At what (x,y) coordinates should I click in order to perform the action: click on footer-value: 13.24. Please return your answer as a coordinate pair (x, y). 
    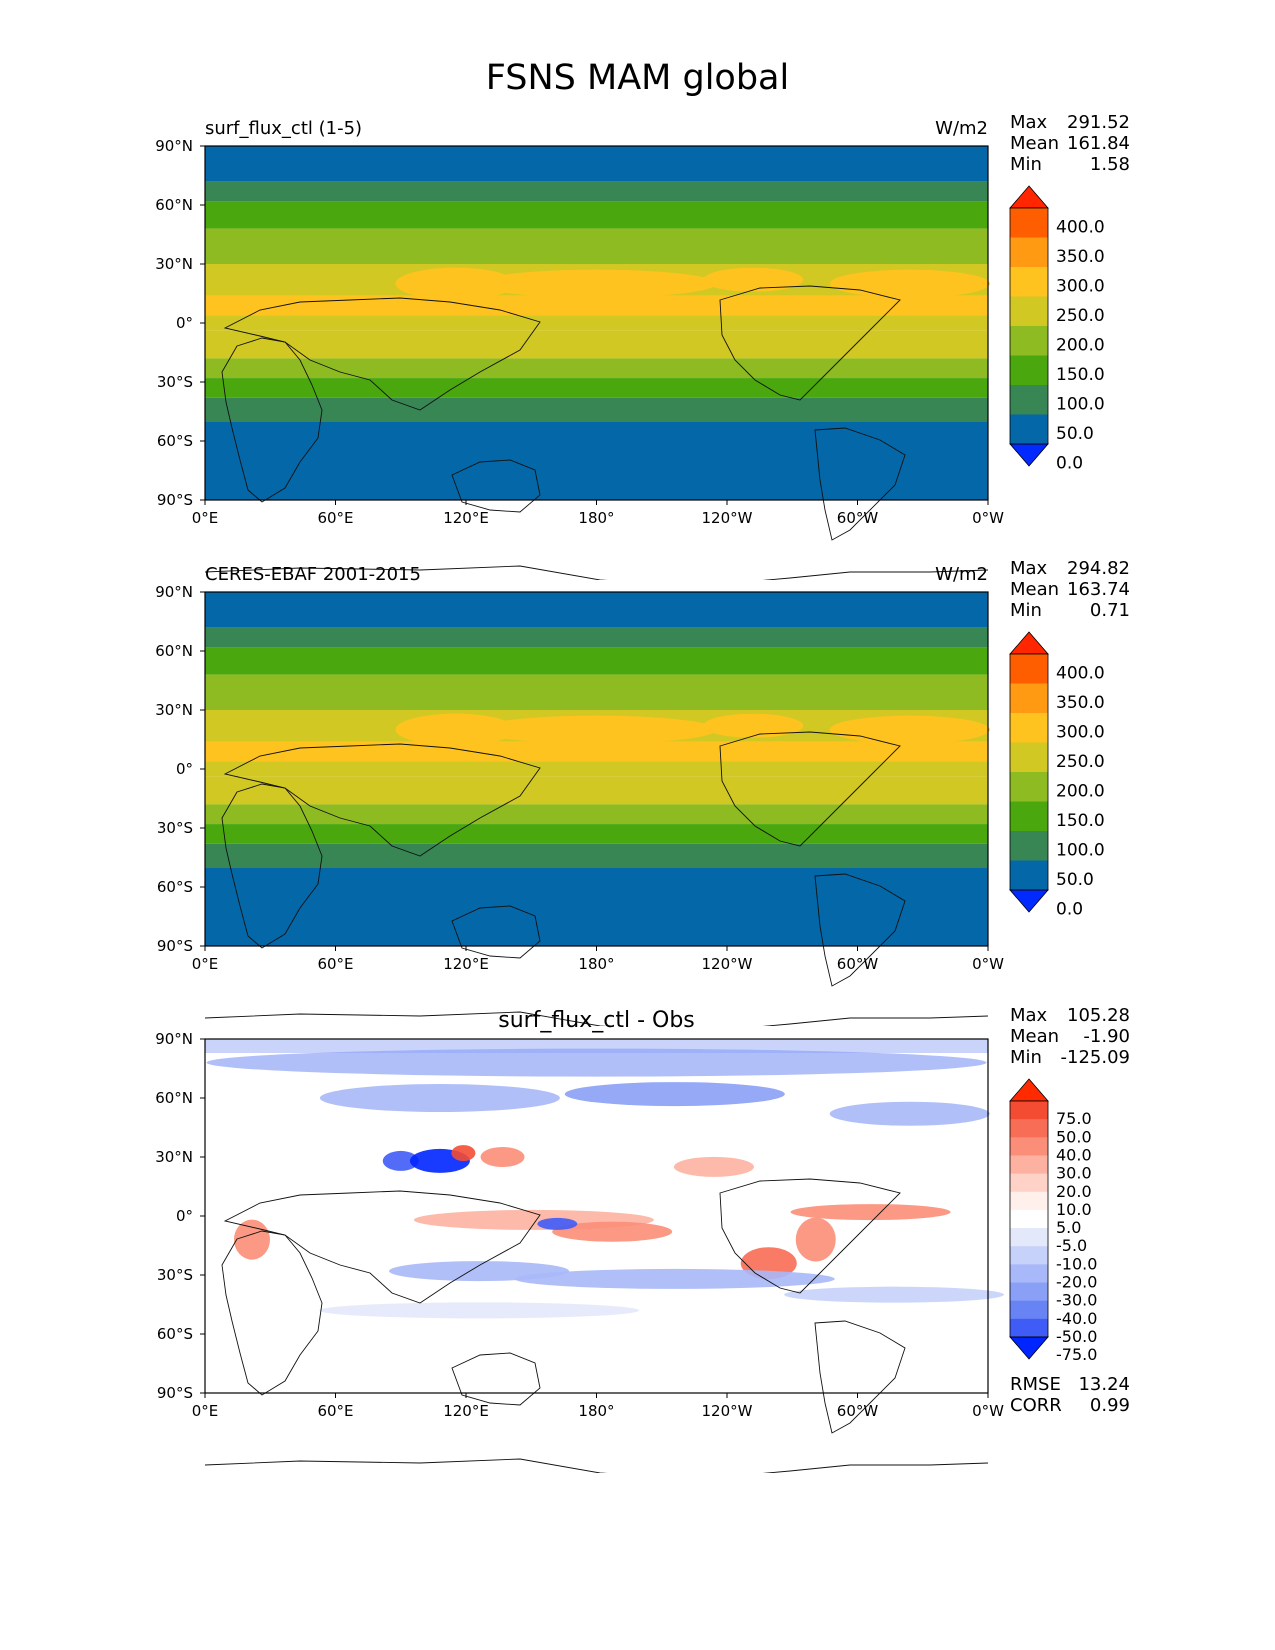
    Looking at the image, I should click on (1104, 1384).